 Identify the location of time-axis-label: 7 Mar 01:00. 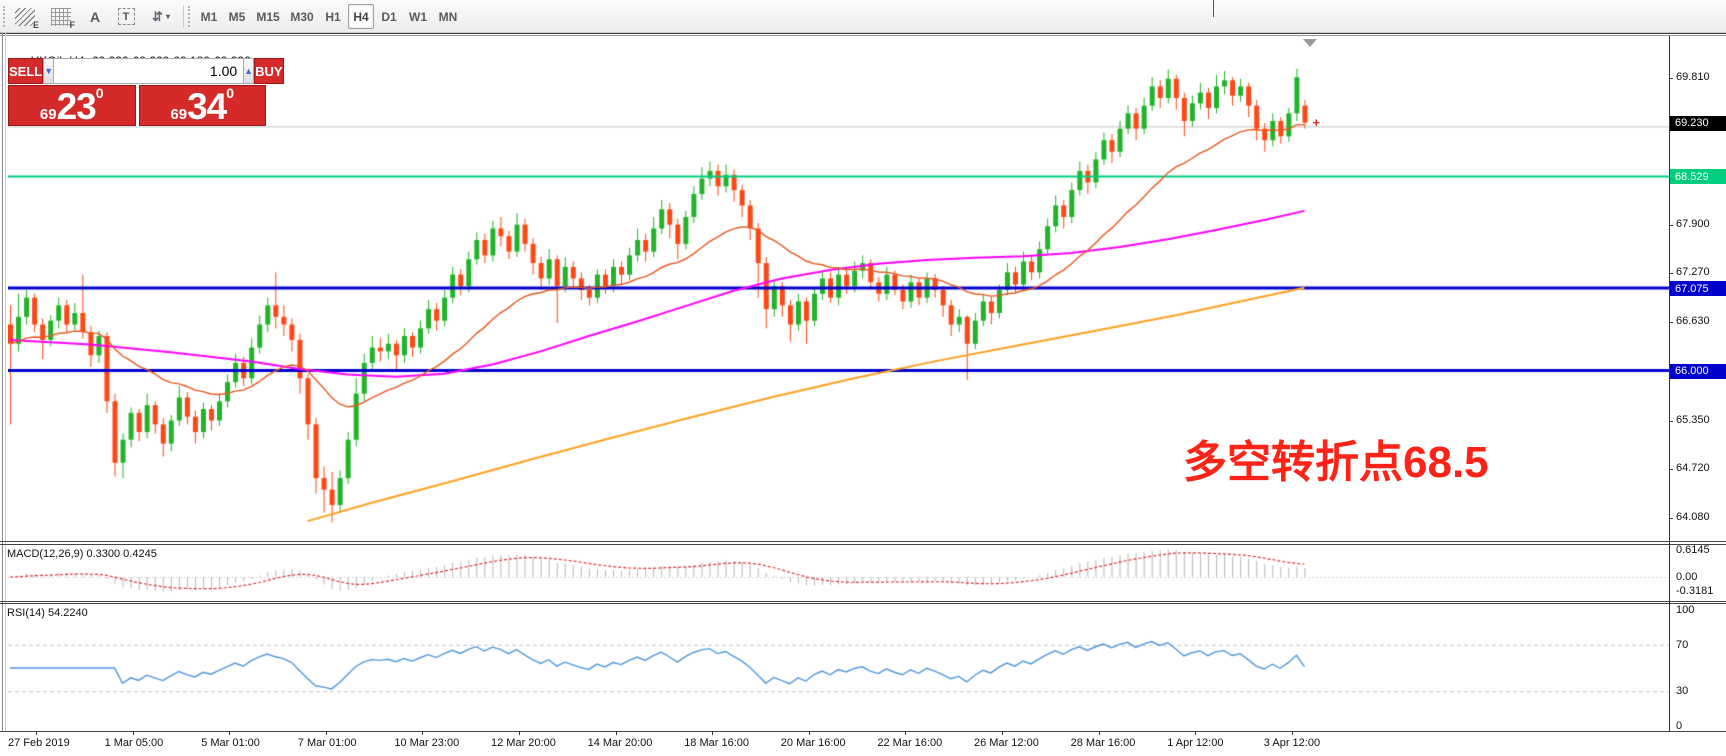
(327, 740).